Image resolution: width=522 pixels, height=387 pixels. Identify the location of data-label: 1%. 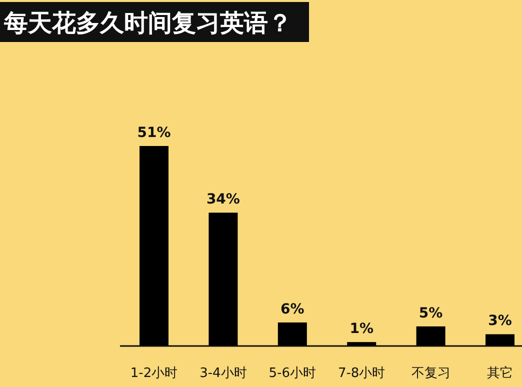
(362, 329).